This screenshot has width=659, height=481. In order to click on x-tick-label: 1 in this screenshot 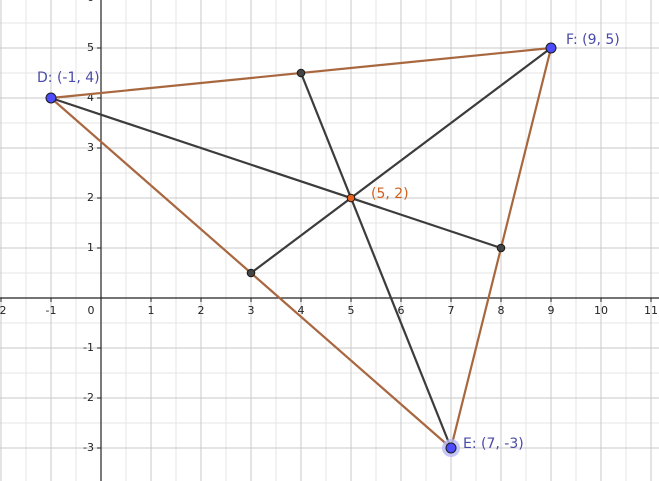, I will do `click(151, 310)`.